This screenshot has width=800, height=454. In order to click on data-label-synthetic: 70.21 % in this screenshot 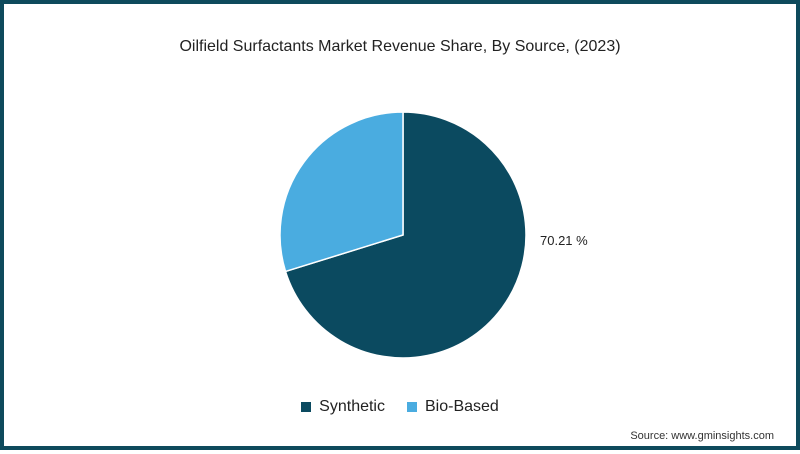, I will do `click(564, 240)`.